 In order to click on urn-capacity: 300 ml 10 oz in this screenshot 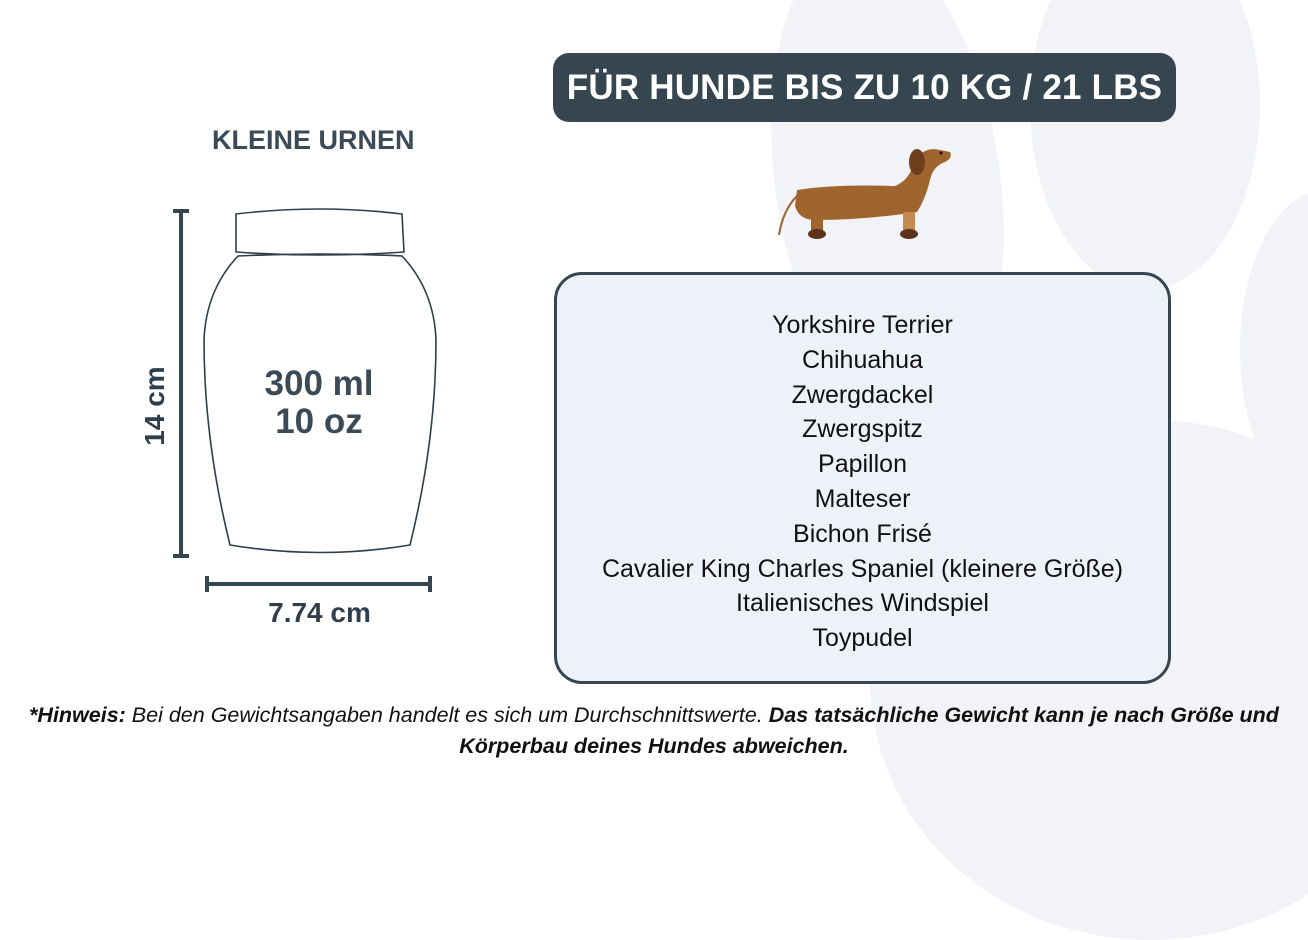, I will do `click(319, 403)`.